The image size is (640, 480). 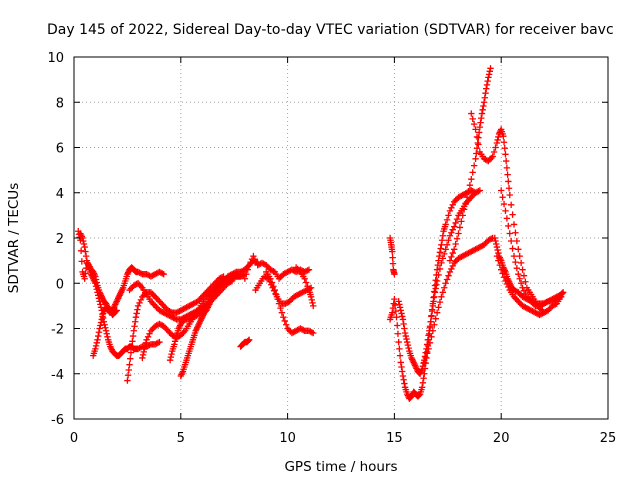 What do you see at coordinates (501, 438) in the screenshot?
I see `x-tick-label: 20` at bounding box center [501, 438].